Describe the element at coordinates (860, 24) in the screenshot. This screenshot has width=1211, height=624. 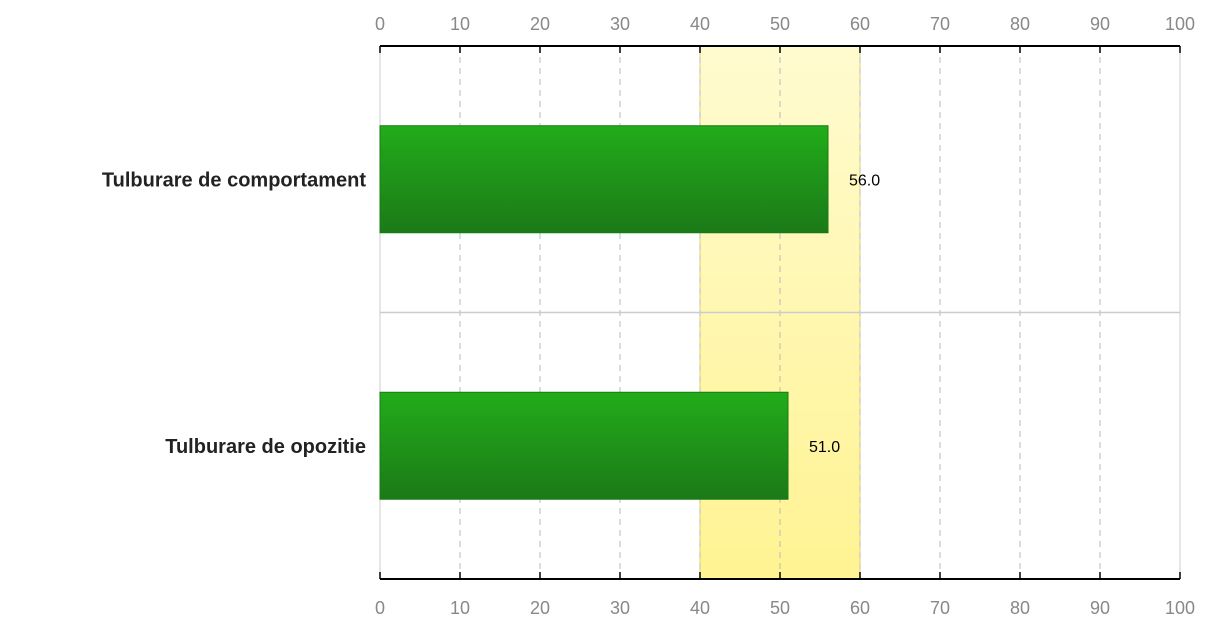
I see `top-tick-label-60: 60` at that location.